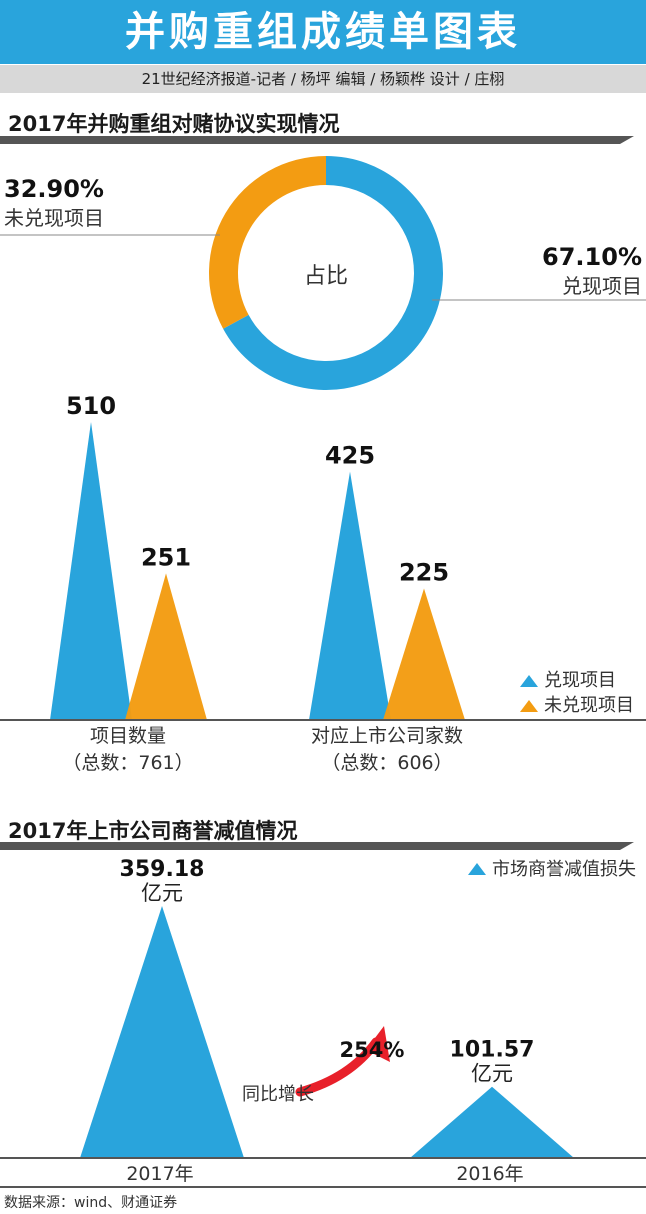  I want to click on triangle-bar-s0-c1, so click(350, 595).